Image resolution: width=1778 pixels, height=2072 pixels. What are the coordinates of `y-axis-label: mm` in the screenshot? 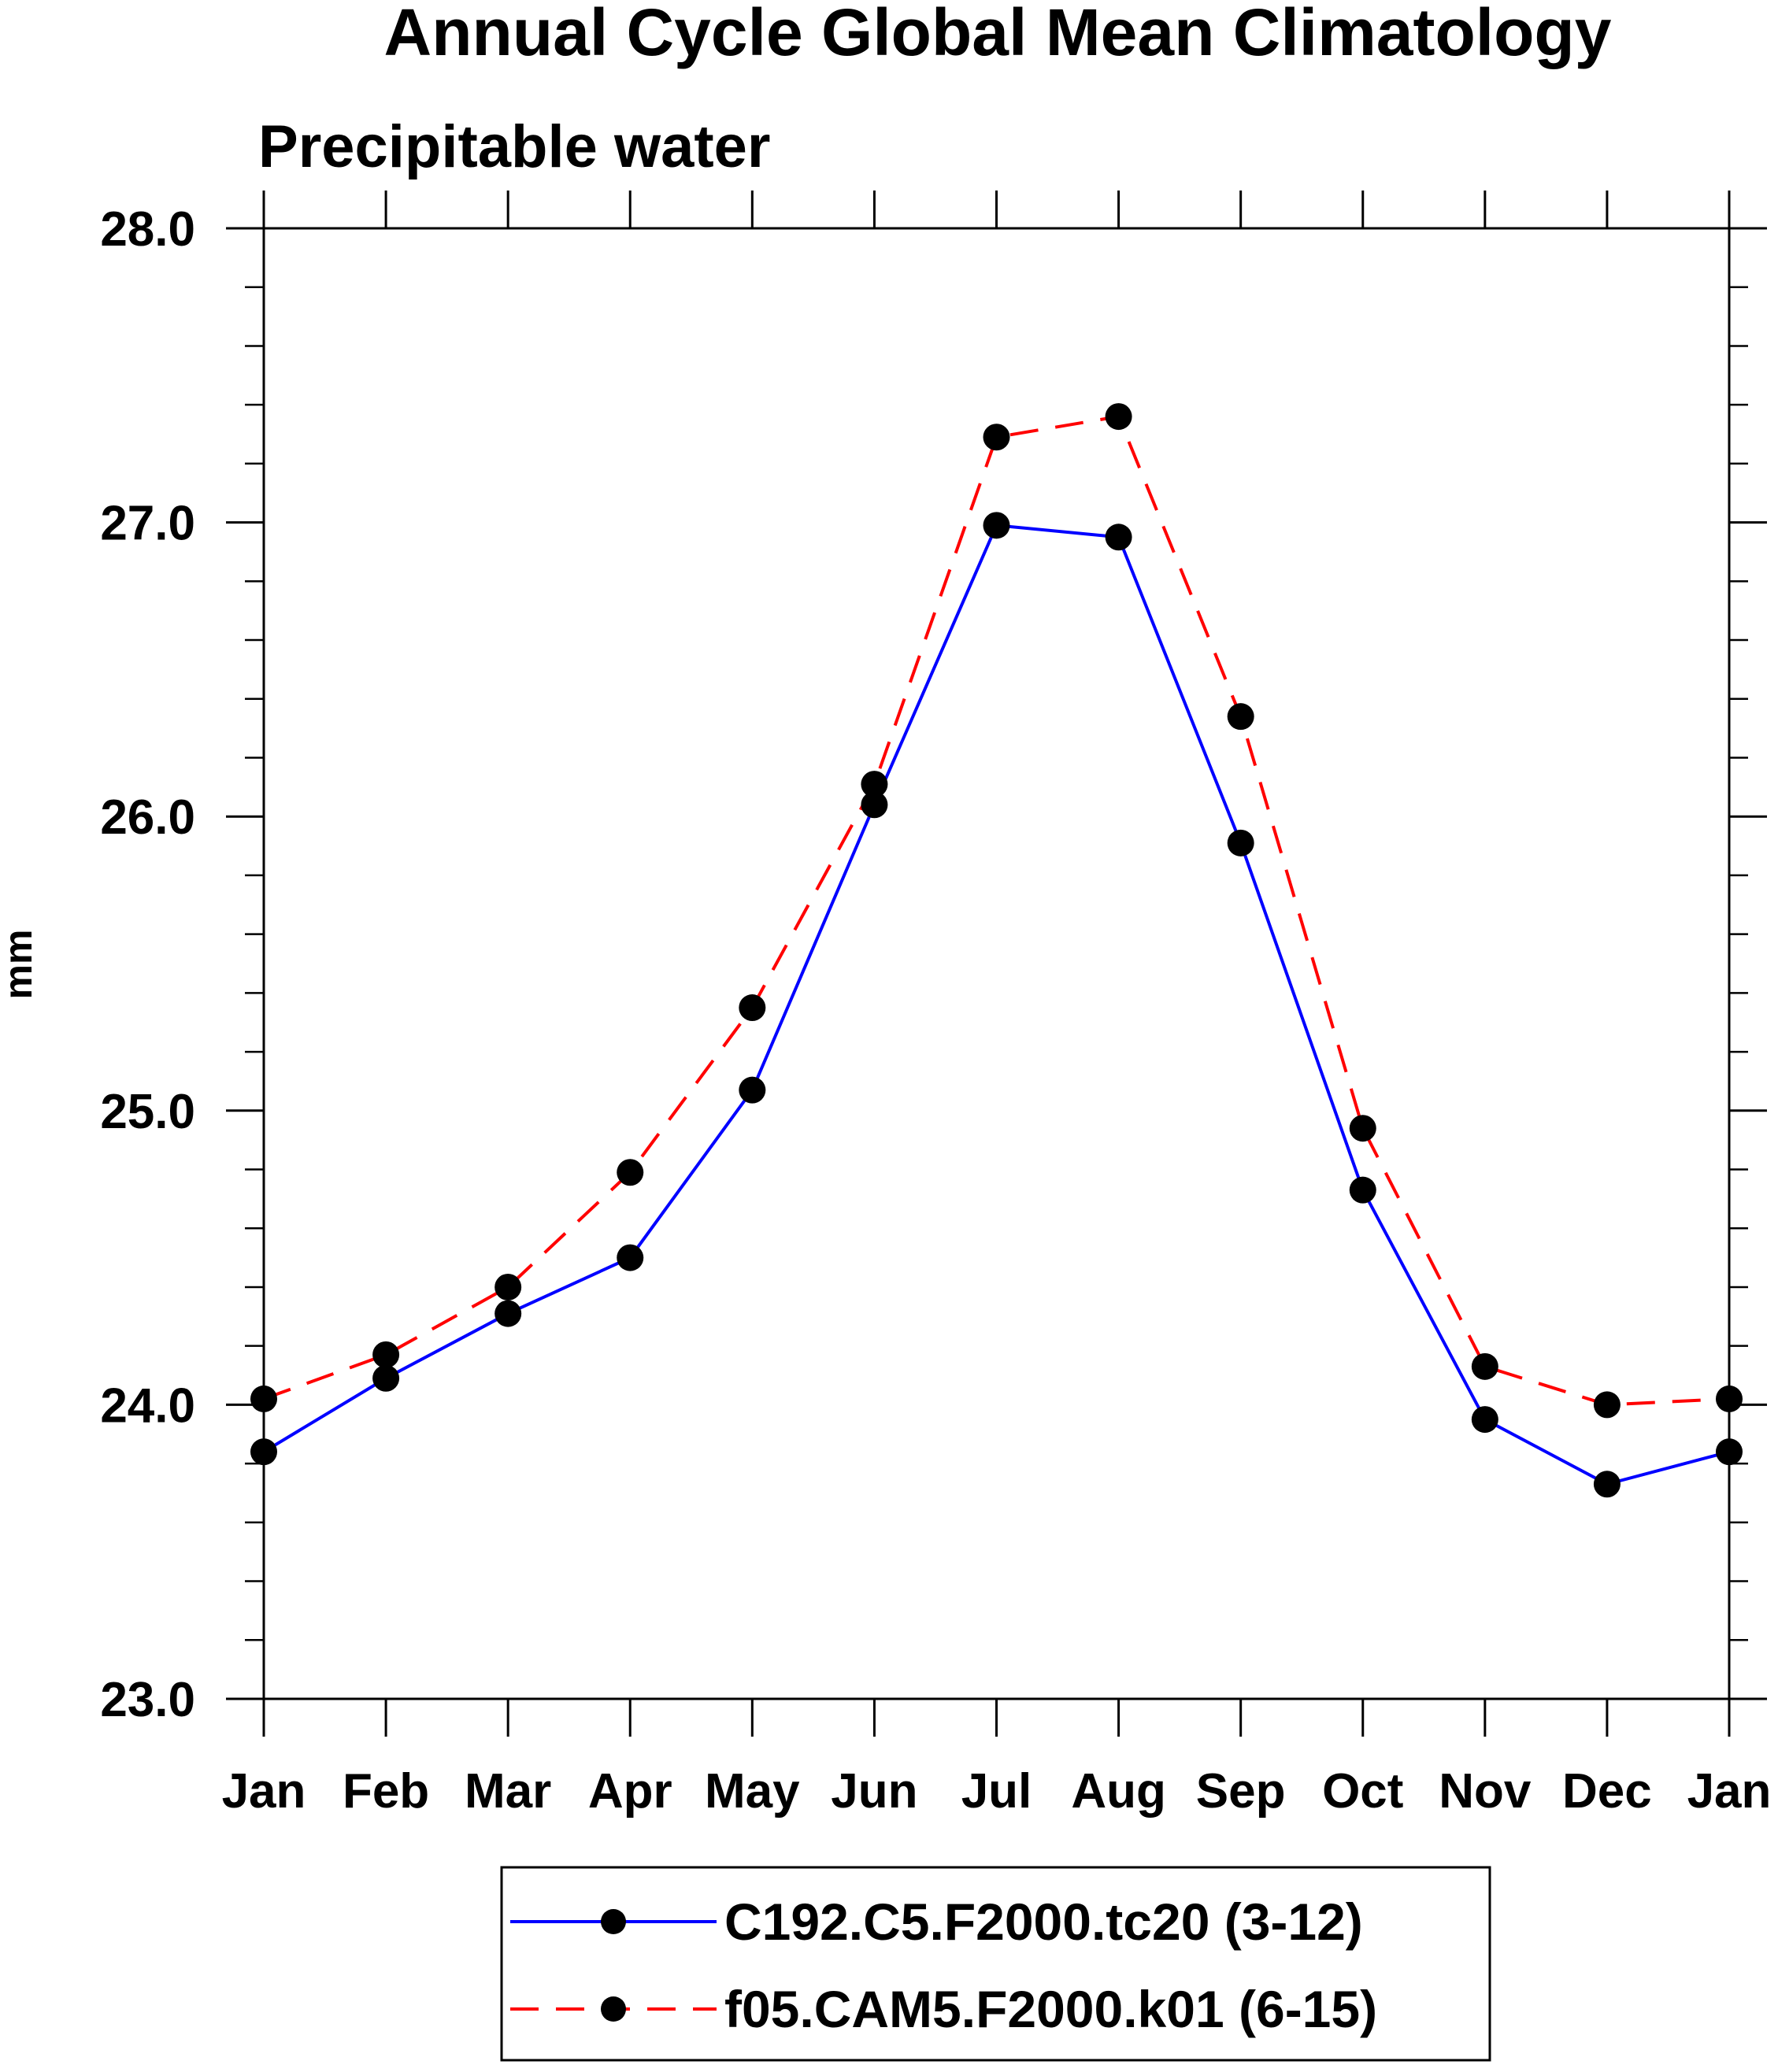 It's located at (20, 965).